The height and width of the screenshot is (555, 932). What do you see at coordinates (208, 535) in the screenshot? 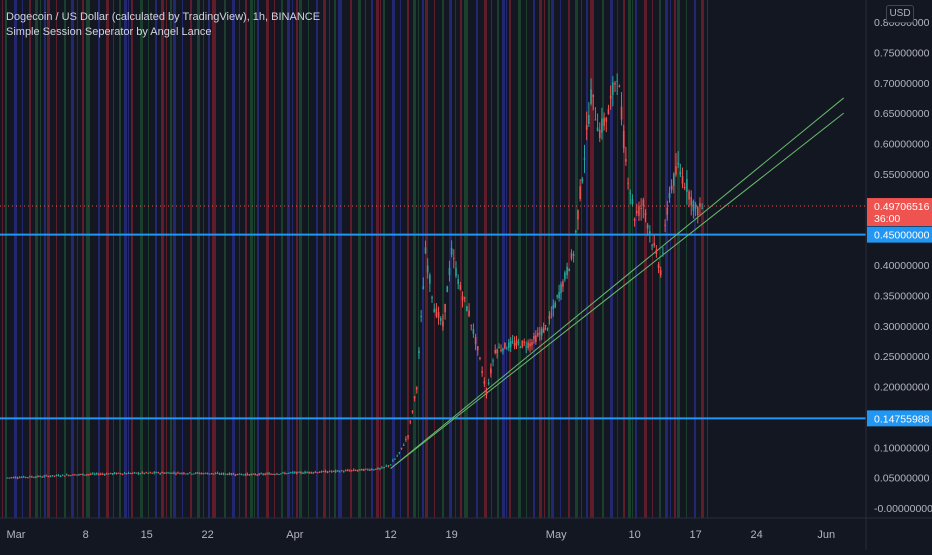
I see `x-tick-label: 22` at bounding box center [208, 535].